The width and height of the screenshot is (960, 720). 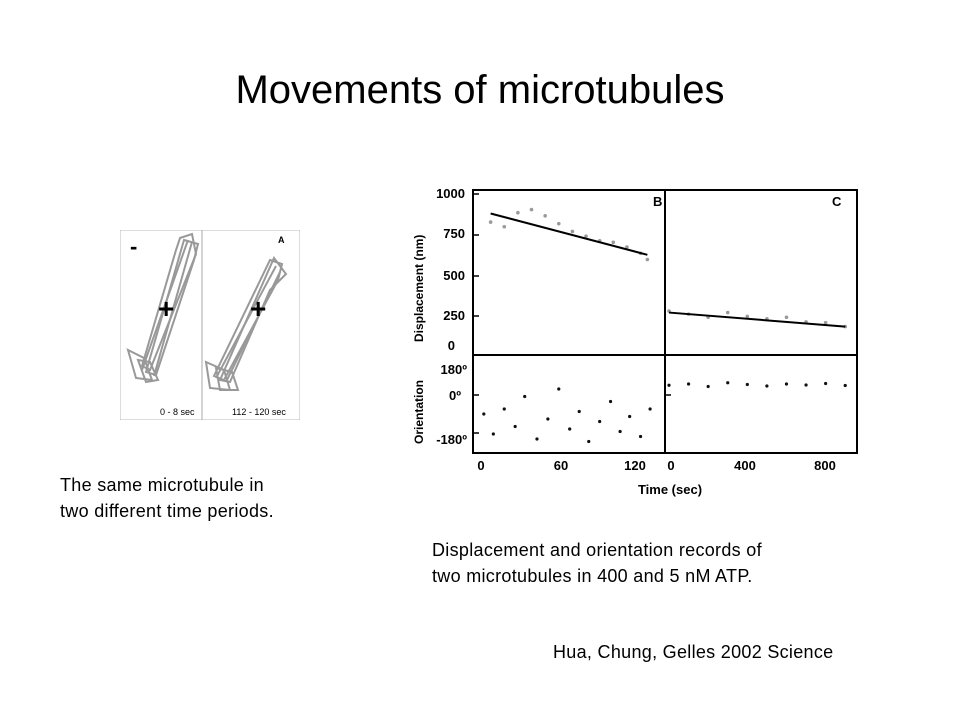 What do you see at coordinates (246, 324) in the screenshot?
I see `arrow-traces-right` at bounding box center [246, 324].